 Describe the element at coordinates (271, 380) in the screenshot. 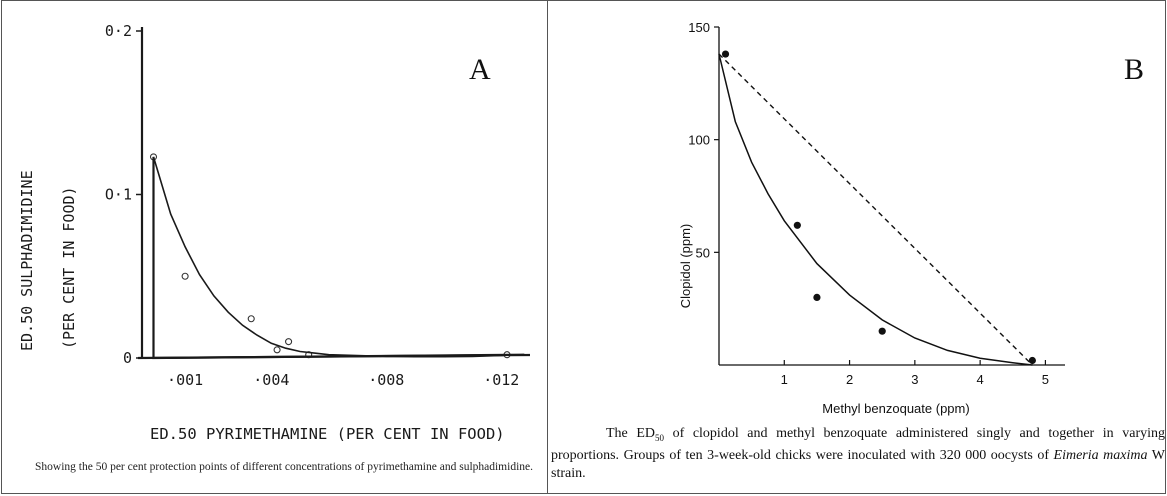

I see `x-tick-label-a-1: ·004` at that location.